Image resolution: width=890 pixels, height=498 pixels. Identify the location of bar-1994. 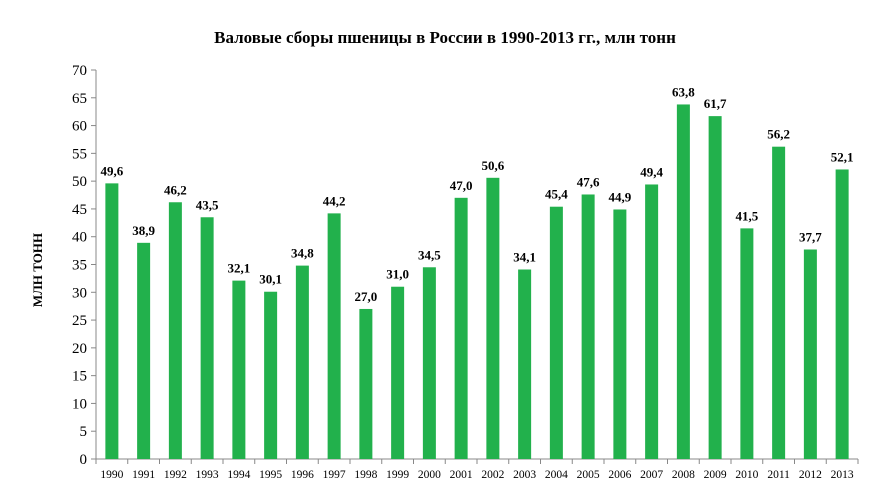
(239, 369).